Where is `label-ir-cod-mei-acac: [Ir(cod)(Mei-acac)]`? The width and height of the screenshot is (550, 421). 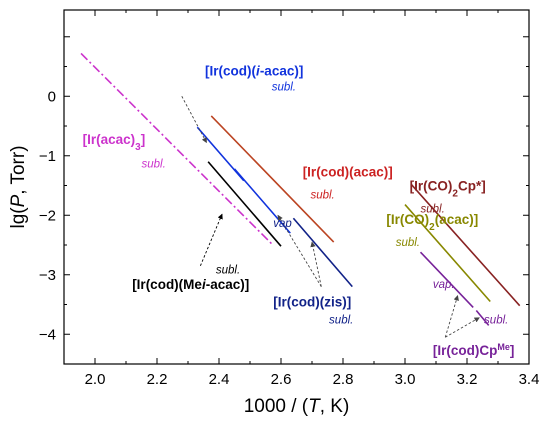 label-ir-cod-mei-acac: [Ir(cod)(Mei-acac)] is located at coordinates (190, 284).